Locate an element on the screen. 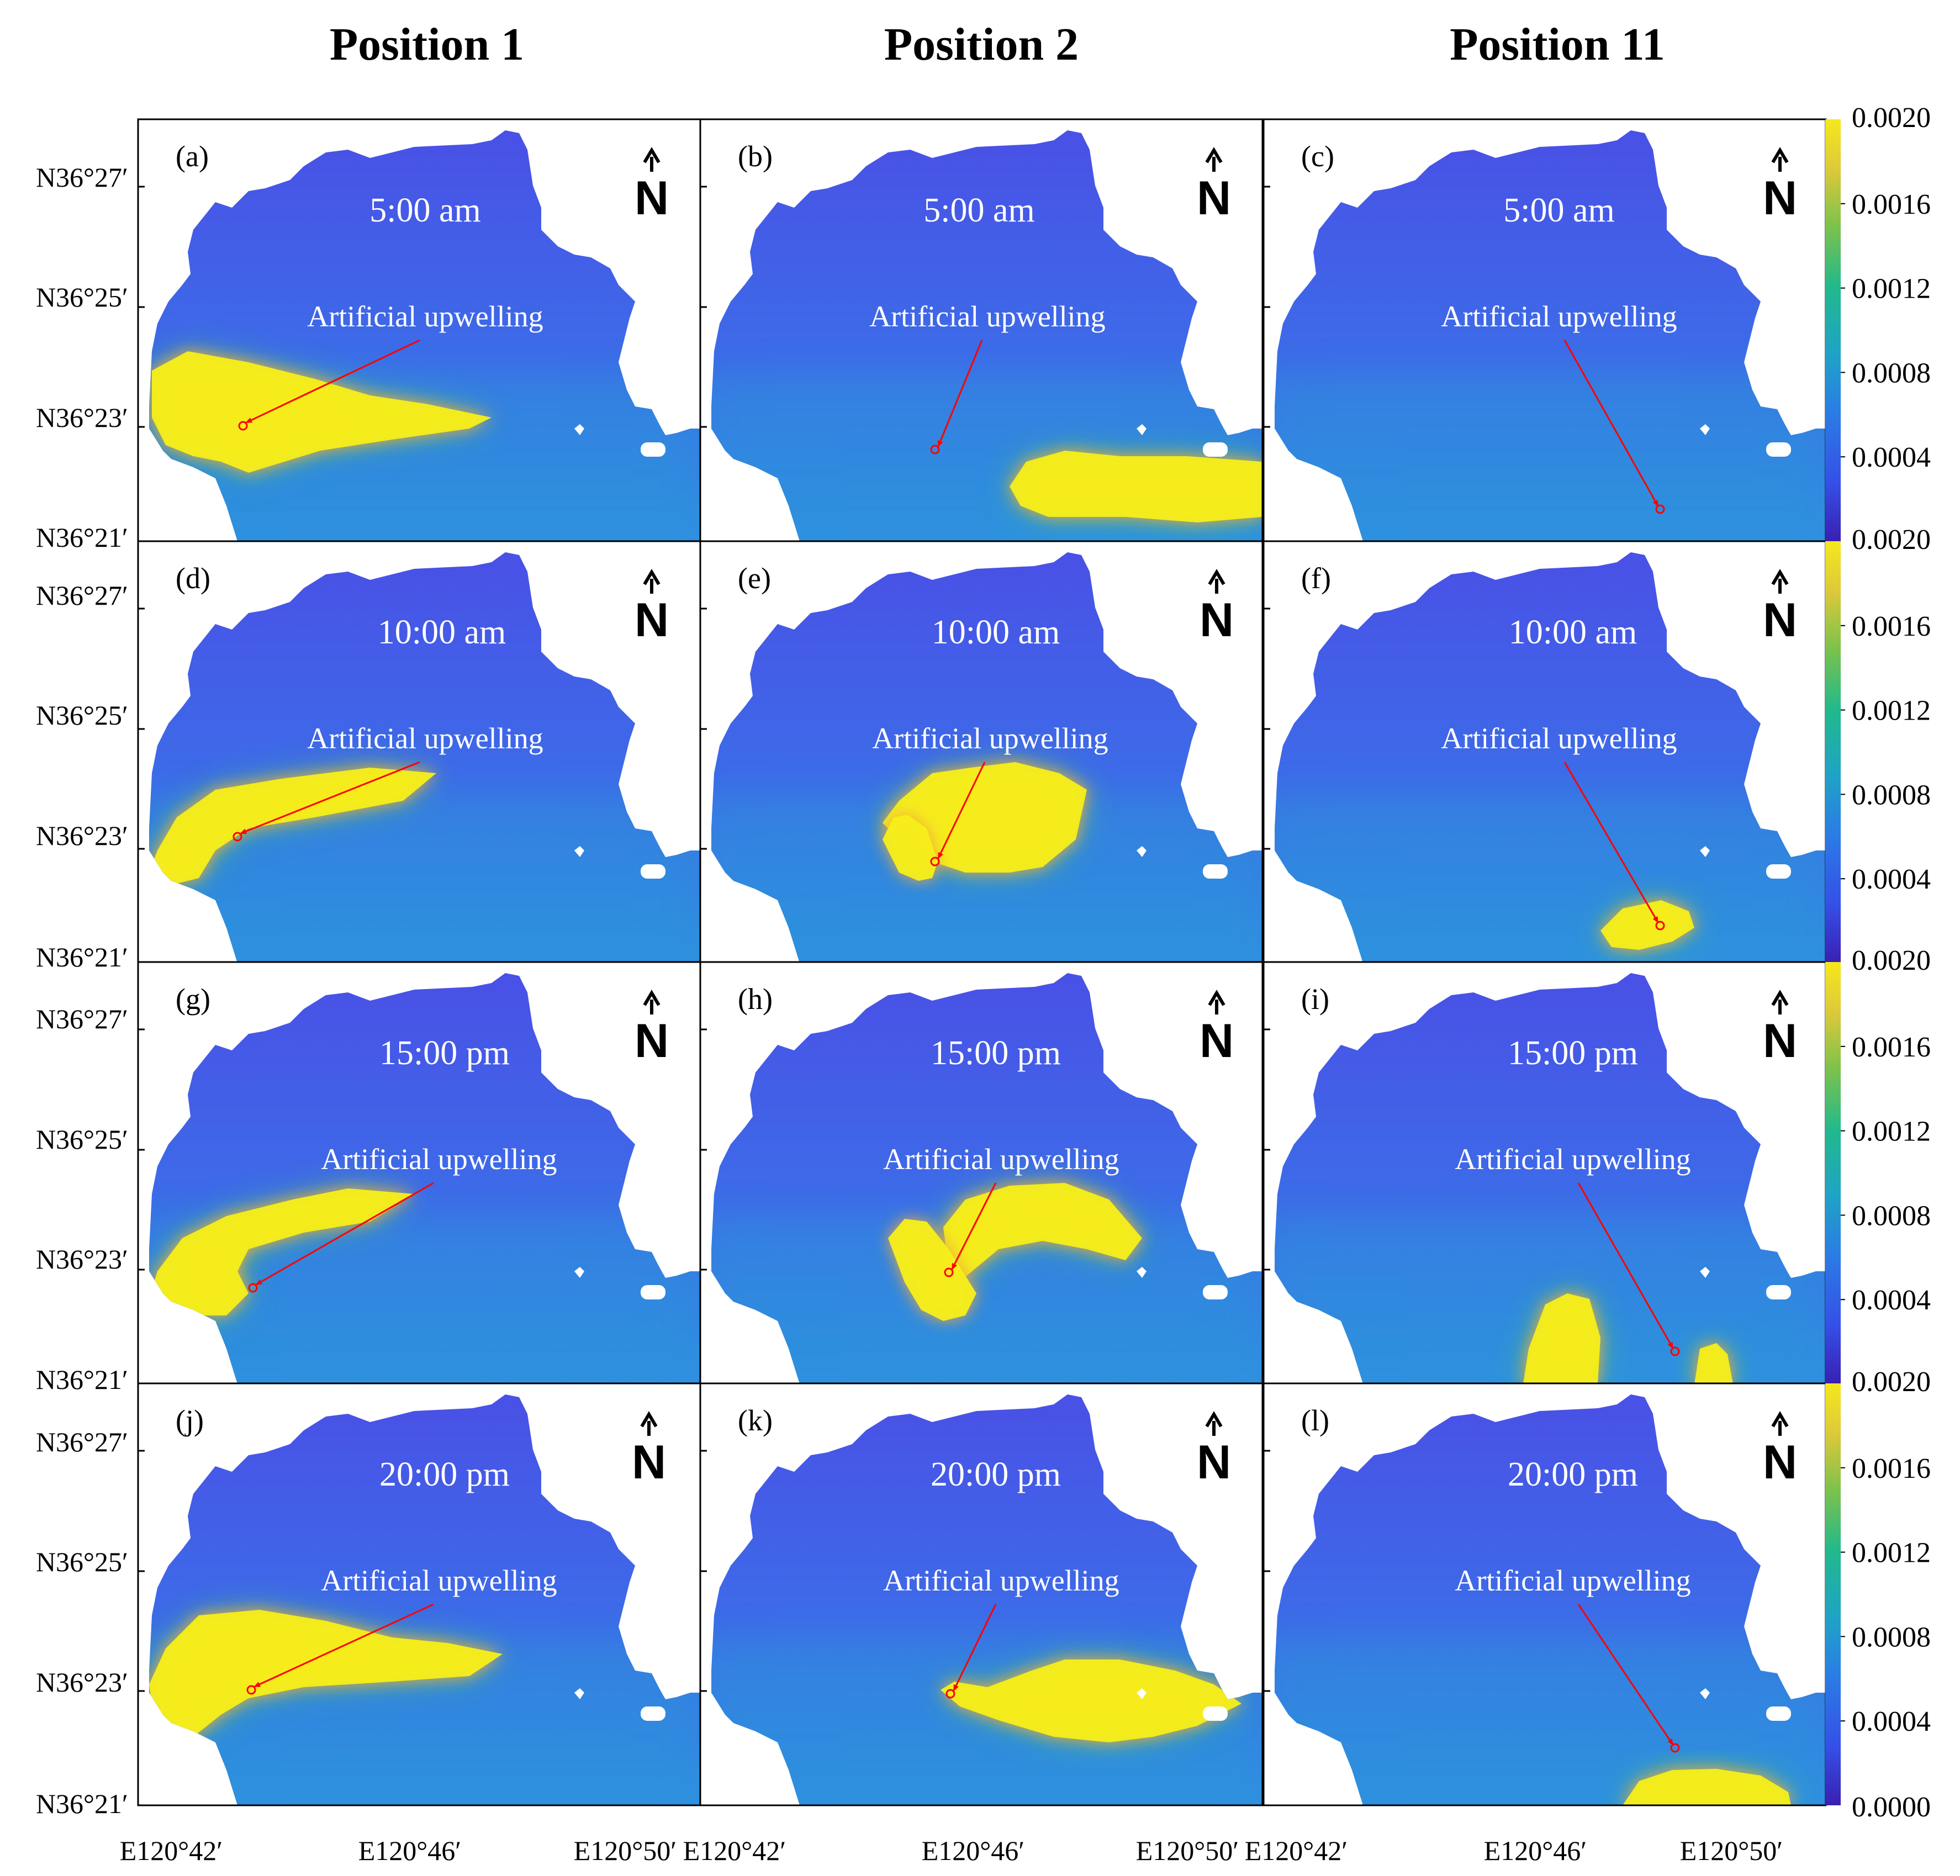 Image resolution: width=1960 pixels, height=1876 pixels. panel-tag: (i) is located at coordinates (1315, 999).